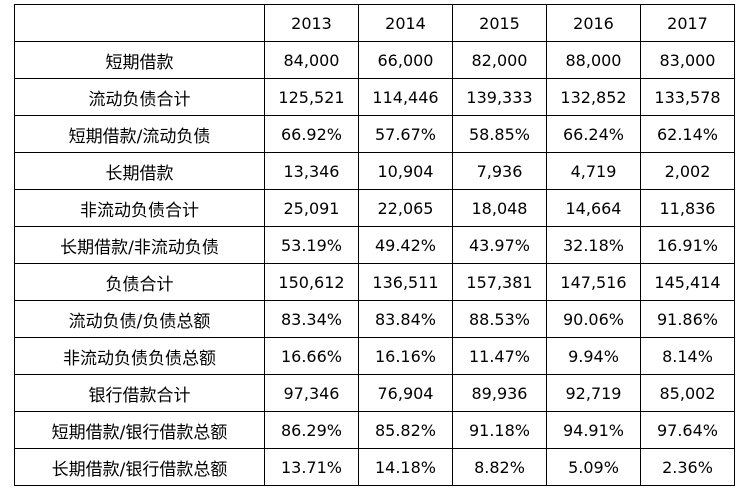  Describe the element at coordinates (311, 23) in the screenshot. I see `year-header: 2013` at that location.